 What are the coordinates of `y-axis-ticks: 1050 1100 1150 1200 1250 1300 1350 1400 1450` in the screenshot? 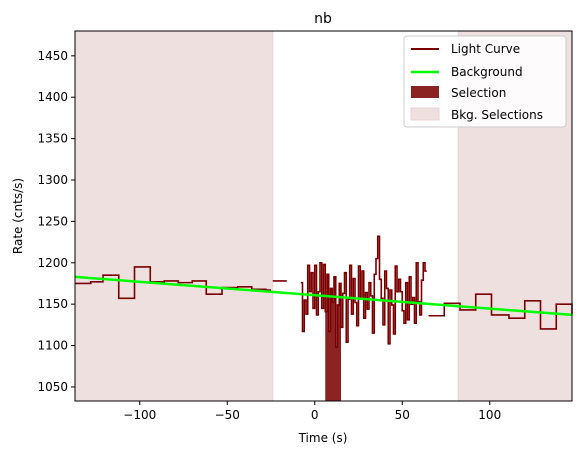 It's located at (56, 221).